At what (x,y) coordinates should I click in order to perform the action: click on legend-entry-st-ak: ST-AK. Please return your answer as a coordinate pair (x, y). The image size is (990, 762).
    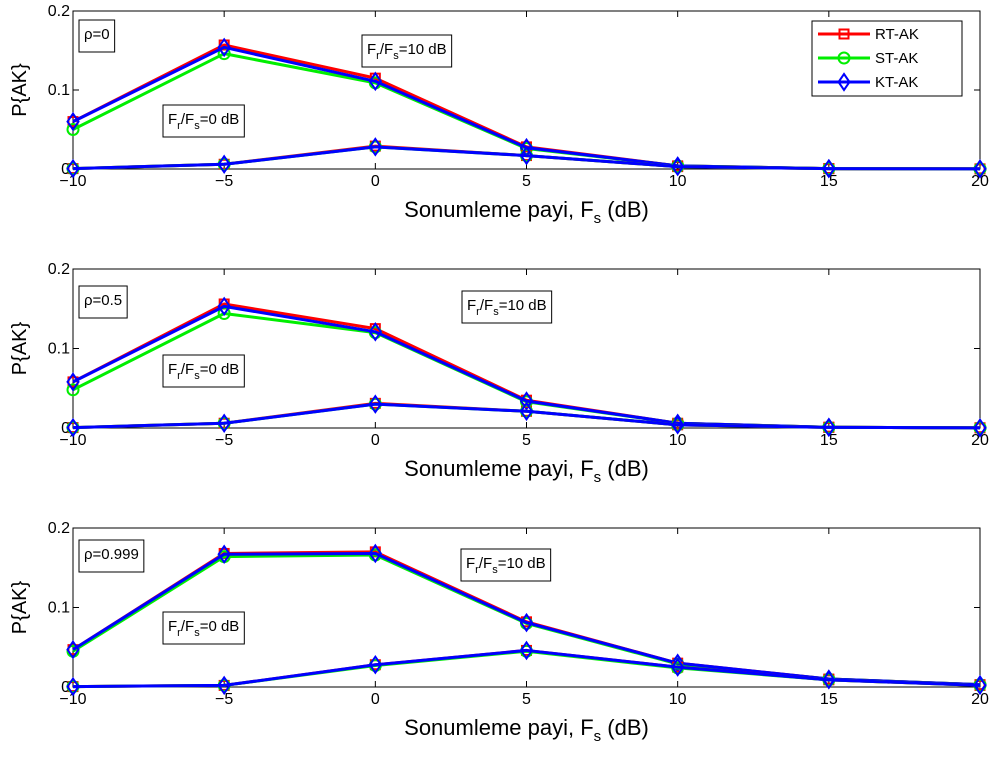
    Looking at the image, I should click on (868, 58).